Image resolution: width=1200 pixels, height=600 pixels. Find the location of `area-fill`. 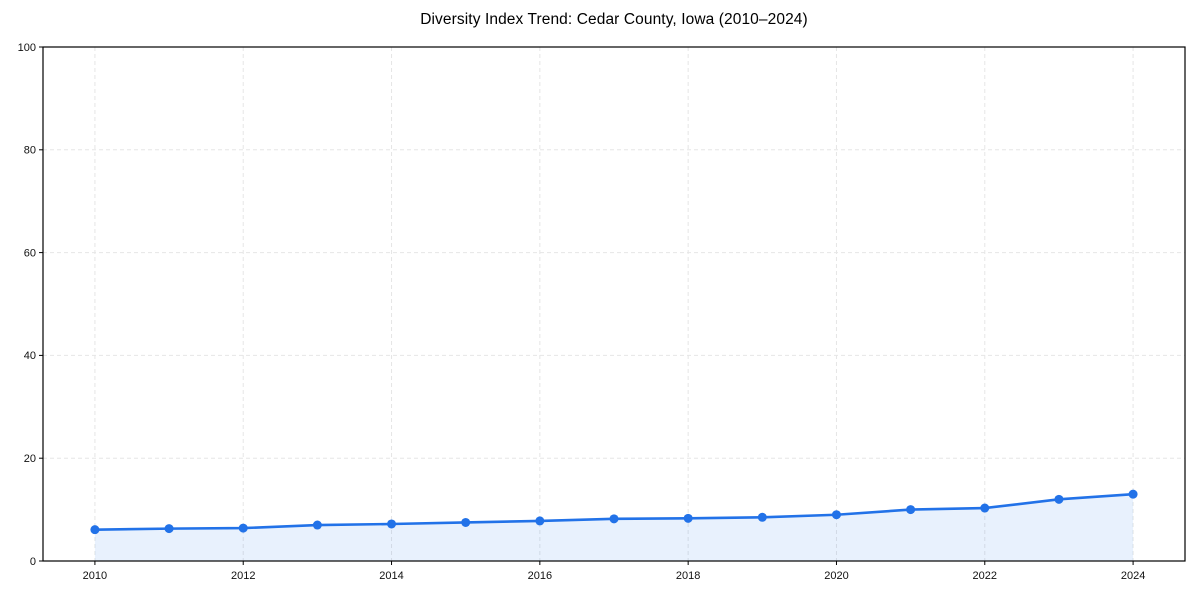

area-fill is located at coordinates (614, 527).